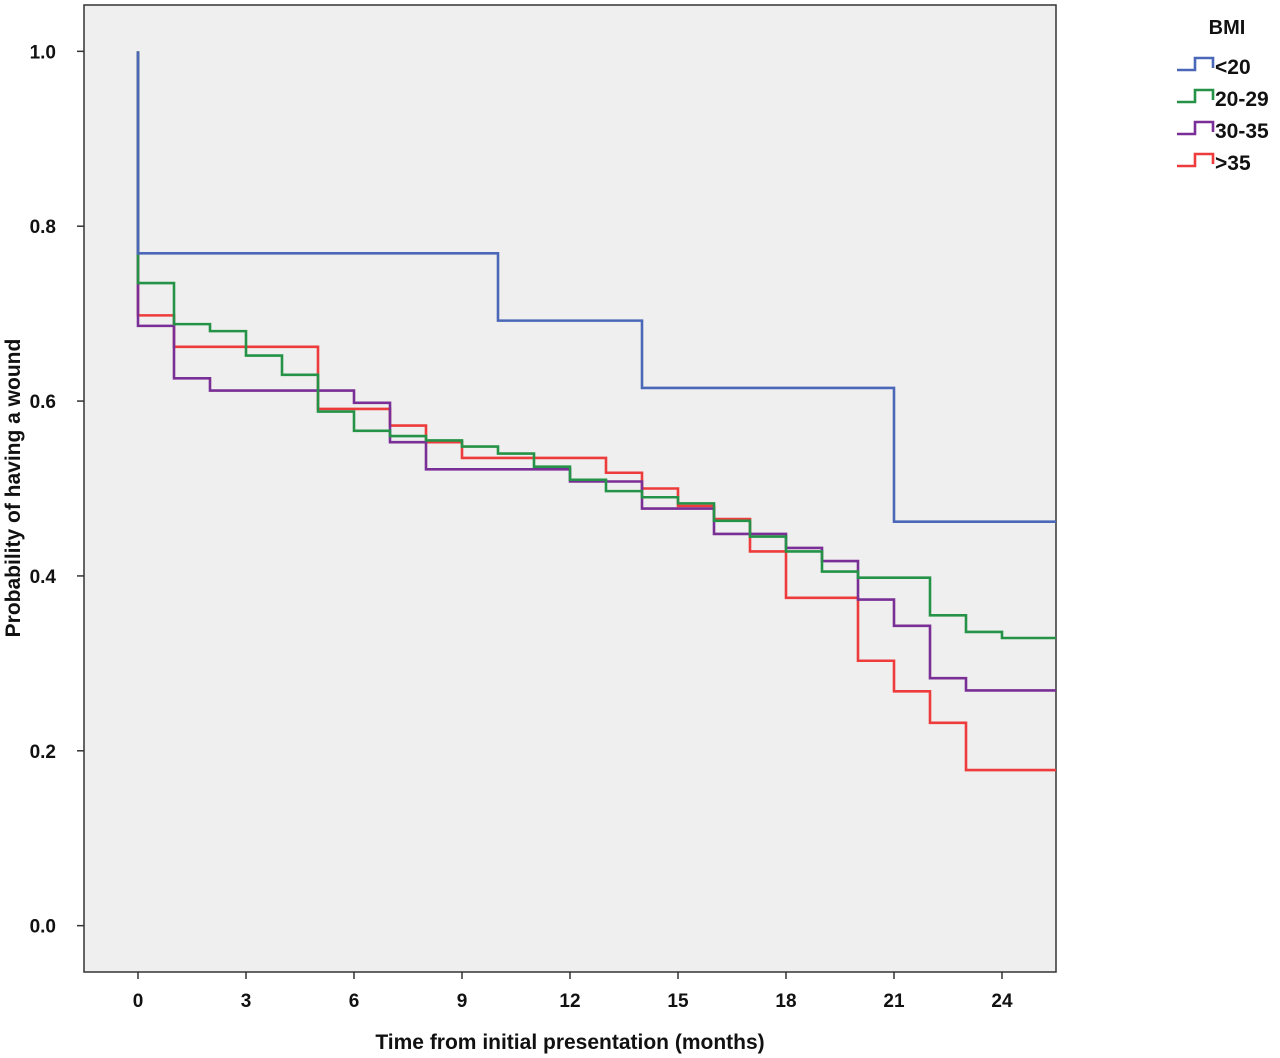  I want to click on legend-label: 20-29, so click(1242, 99).